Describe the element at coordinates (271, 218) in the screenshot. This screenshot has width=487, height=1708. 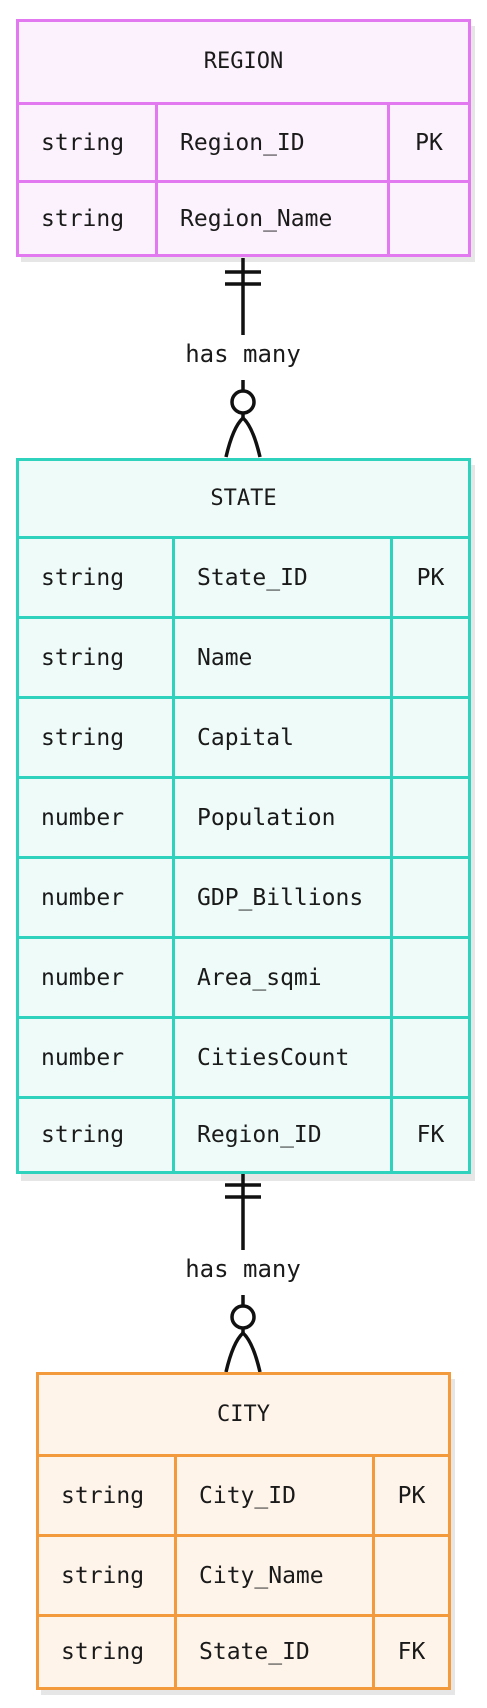
I see `attribute-name: Region_Name` at that location.